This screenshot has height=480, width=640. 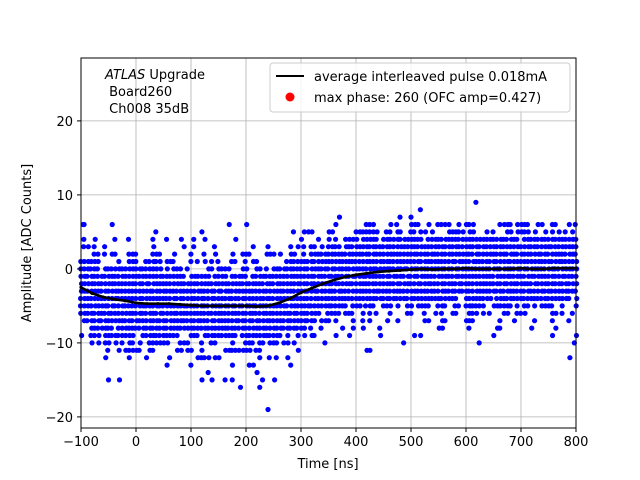 What do you see at coordinates (576, 442) in the screenshot?
I see `x-tick-label: 800` at bounding box center [576, 442].